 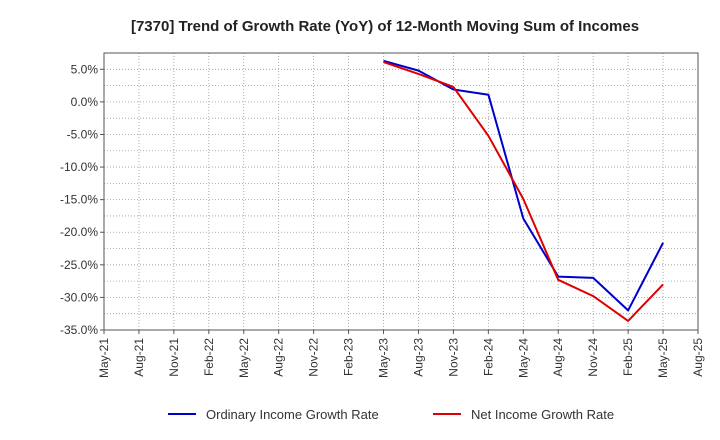 I want to click on x-tick-label: Aug-21, so click(x=139, y=357).